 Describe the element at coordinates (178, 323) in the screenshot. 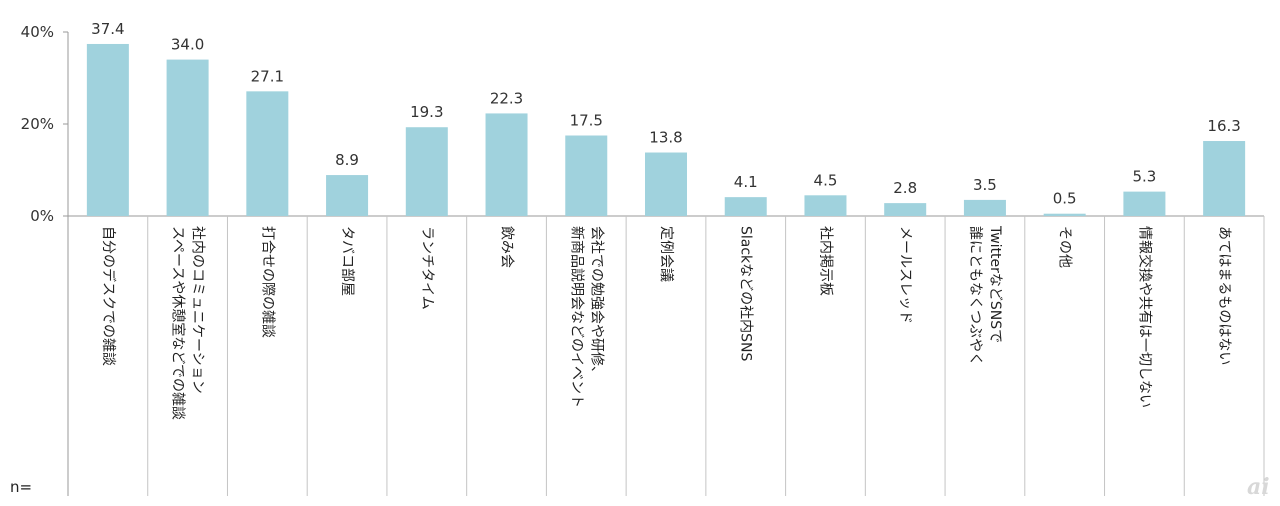

I see `category-label: スペースや休憩室などでの雑談` at that location.